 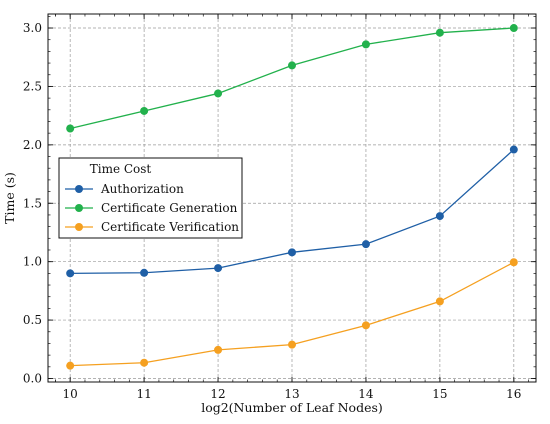 I want to click on legend-label-certificate-verification: Certificate Verification, so click(x=170, y=227).